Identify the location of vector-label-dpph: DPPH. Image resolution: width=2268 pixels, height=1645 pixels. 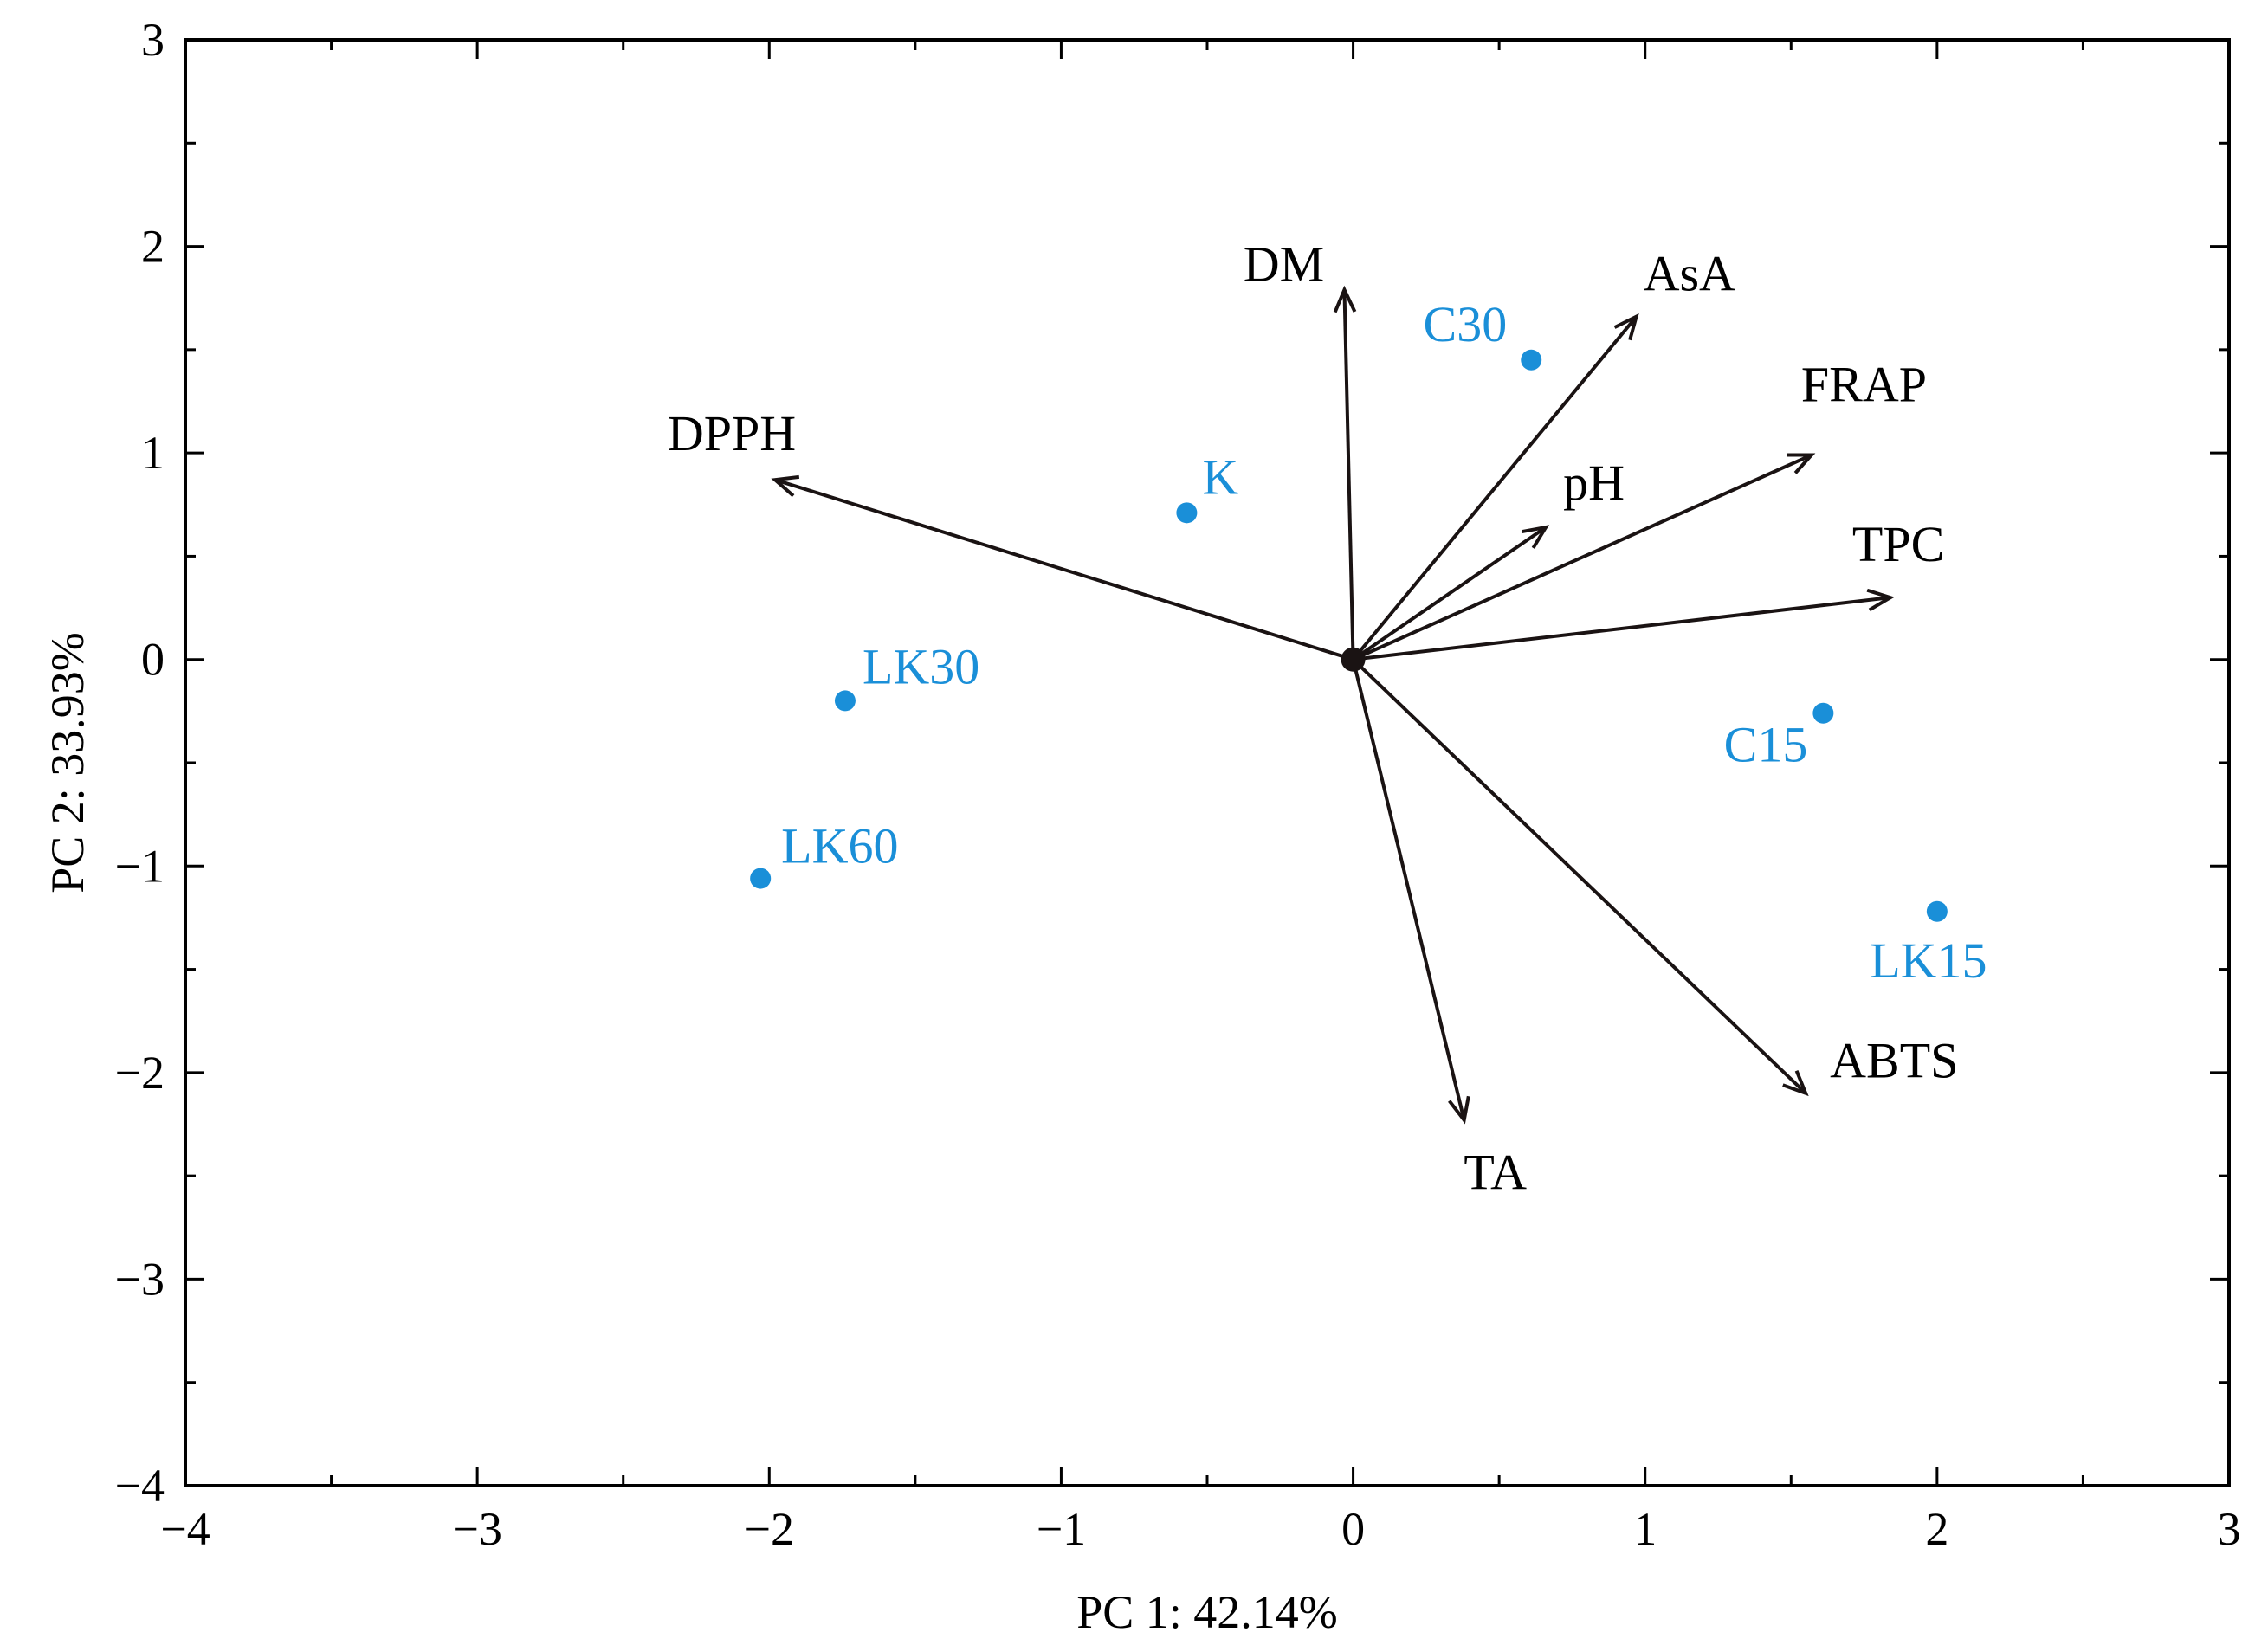
(732, 433).